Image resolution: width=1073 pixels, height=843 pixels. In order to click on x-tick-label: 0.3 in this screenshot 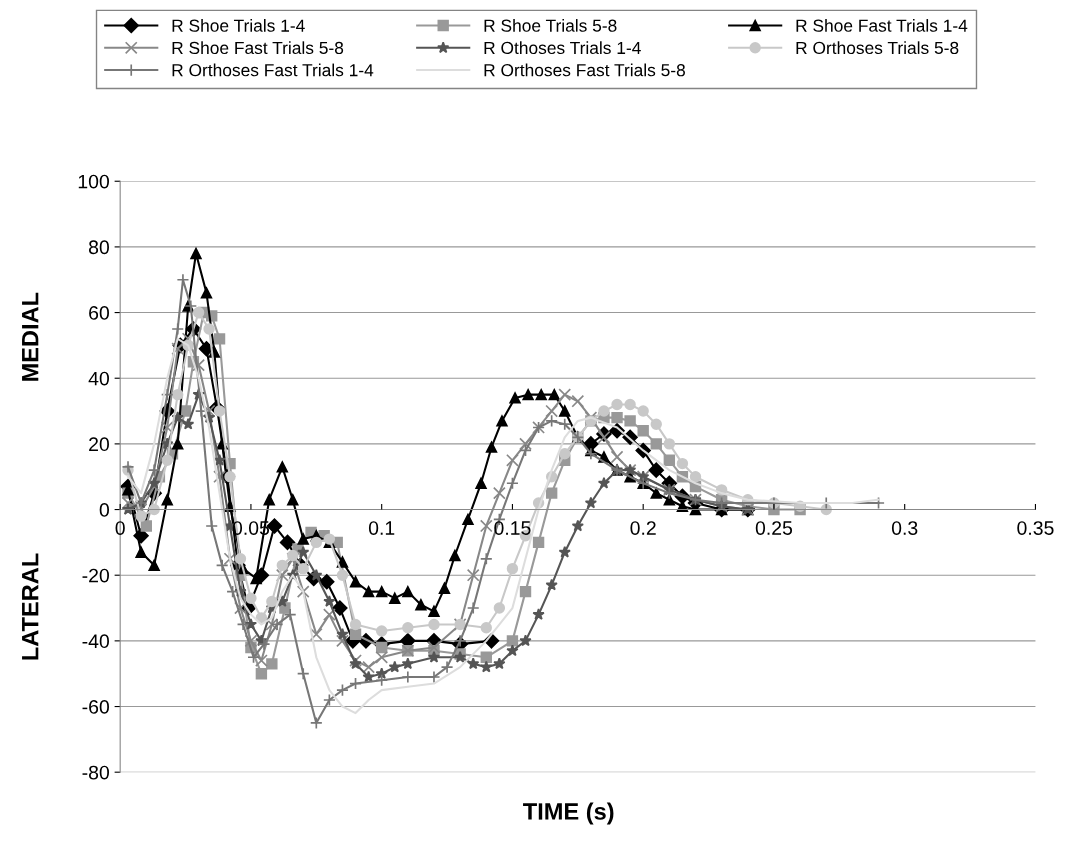, I will do `click(904, 528)`.